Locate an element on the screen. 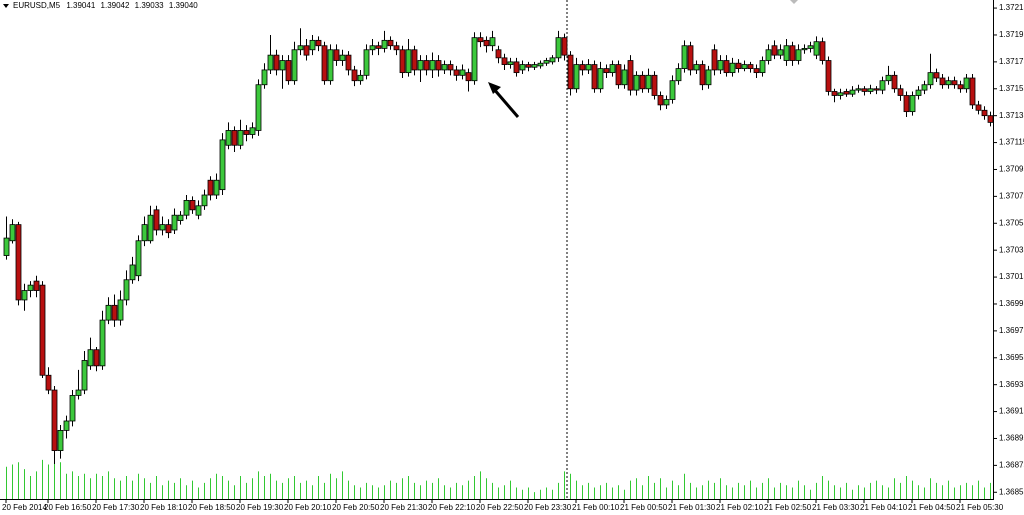 This screenshot has height=515, width=1024. x-tick-label: 20 Feb 18:50 is located at coordinates (212, 507).